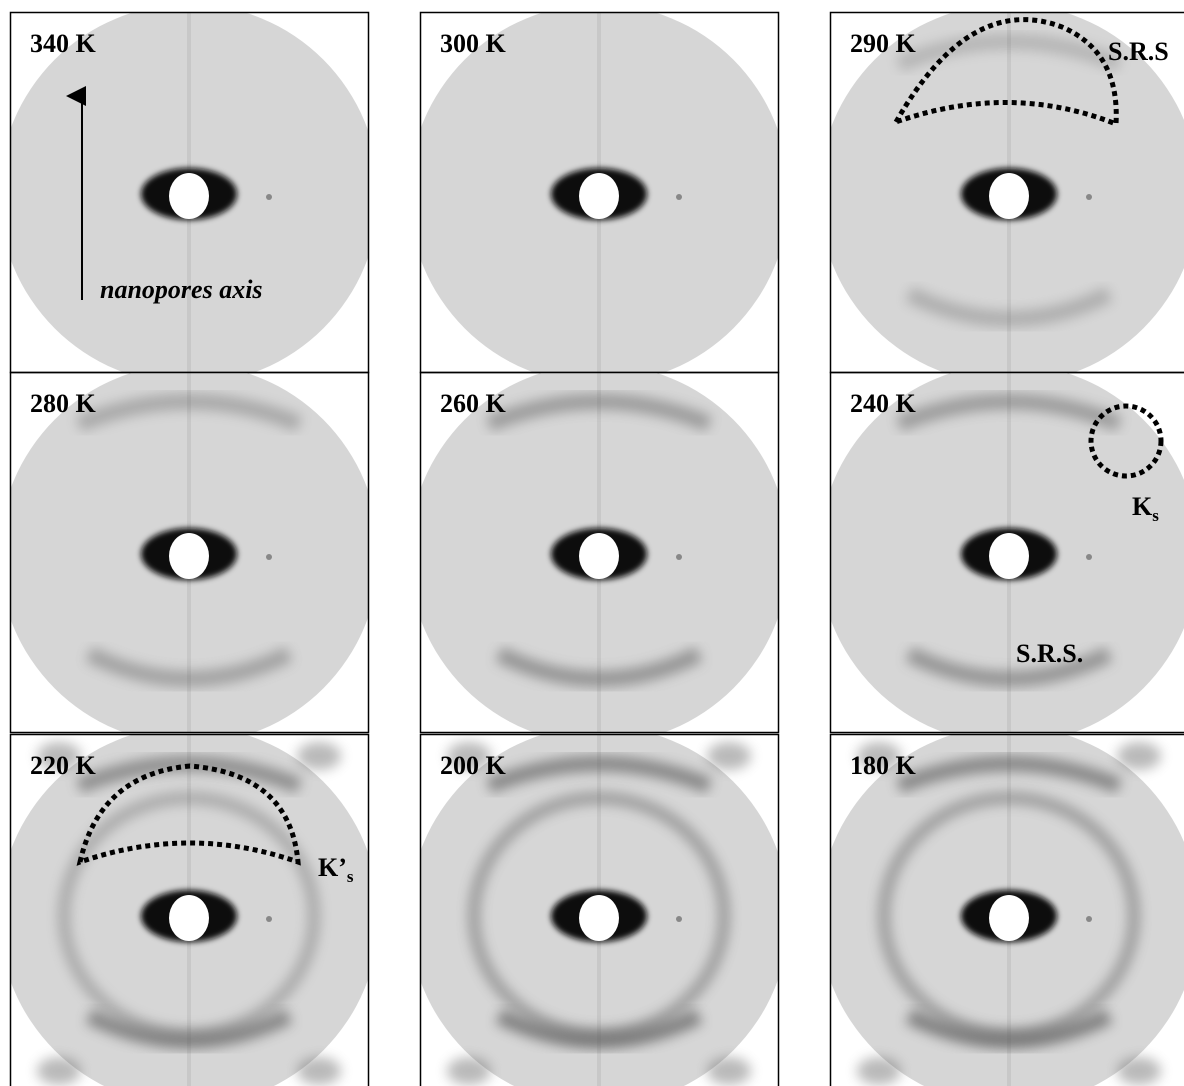 The width and height of the screenshot is (1184, 1086). I want to click on panel-label: 200 K, so click(473, 765).